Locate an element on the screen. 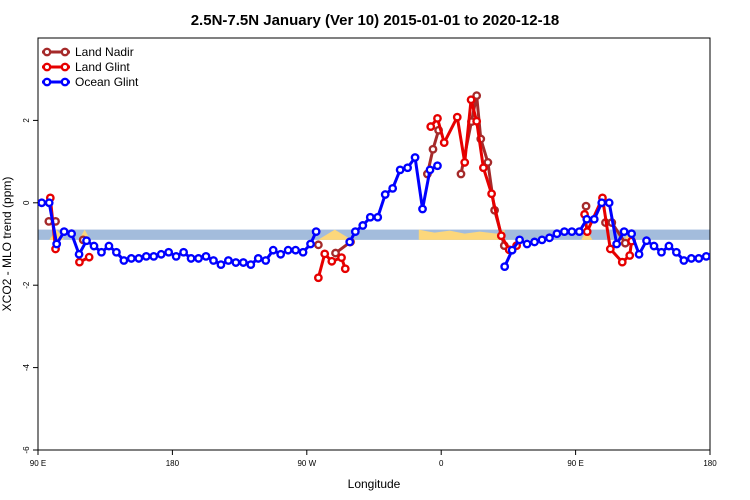 The width and height of the screenshot is (750, 500). y-tick-label: -6 is located at coordinates (26, 450).